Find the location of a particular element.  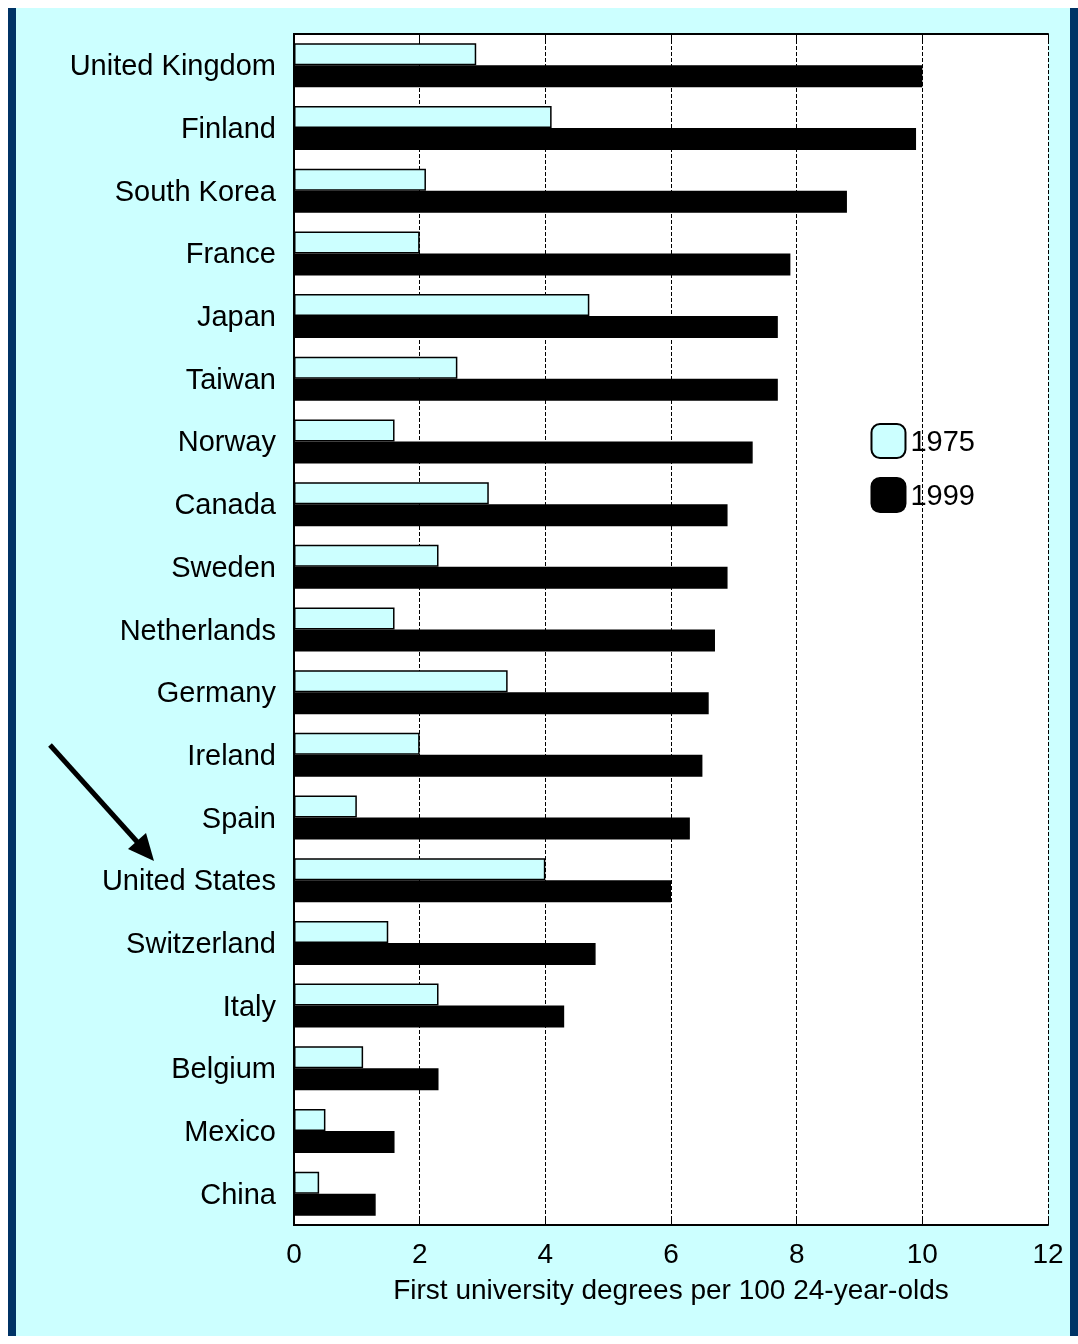

x-tick-label: 8 is located at coordinates (796, 1253).